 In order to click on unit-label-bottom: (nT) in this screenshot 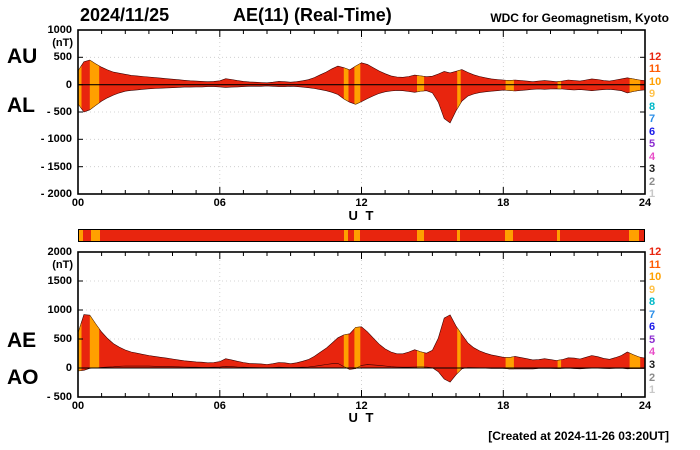, I will do `click(62, 265)`.